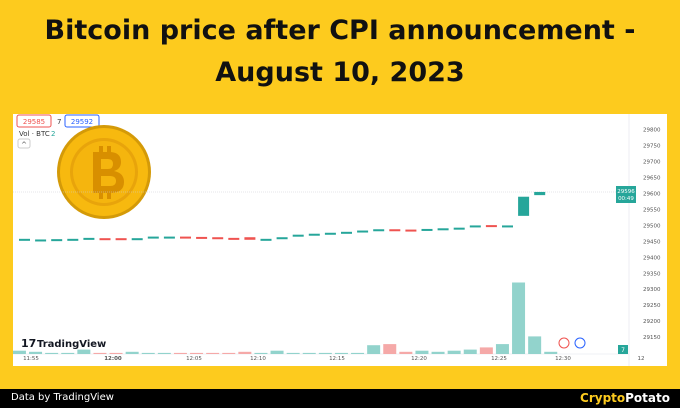 This screenshot has height=408, width=680. Describe the element at coordinates (580, 343) in the screenshot. I see `clock-icon` at that location.